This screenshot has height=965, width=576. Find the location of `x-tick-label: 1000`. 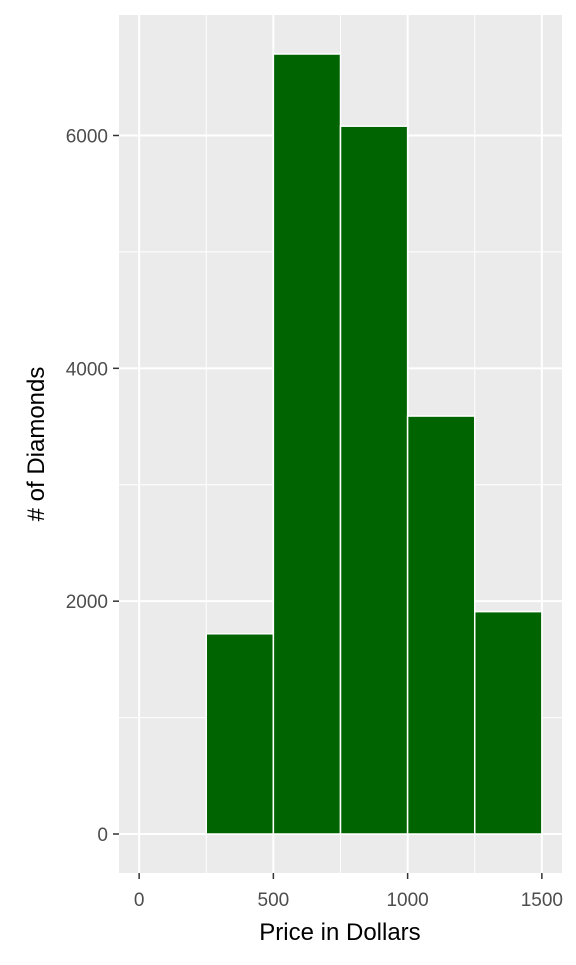

x-tick-label: 1000 is located at coordinates (407, 900).